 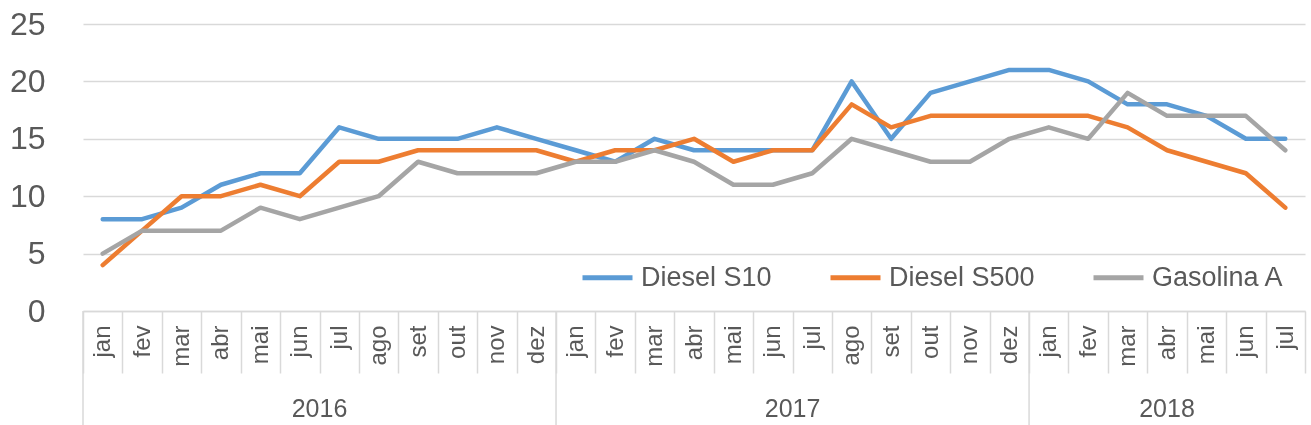 What do you see at coordinates (36, 310) in the screenshot?
I see `y-tick-label: 0` at bounding box center [36, 310].